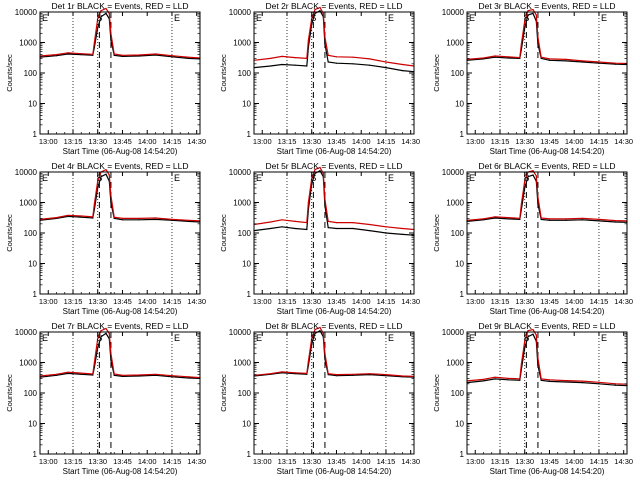  I want to click on series-line-events, so click(120, 355).